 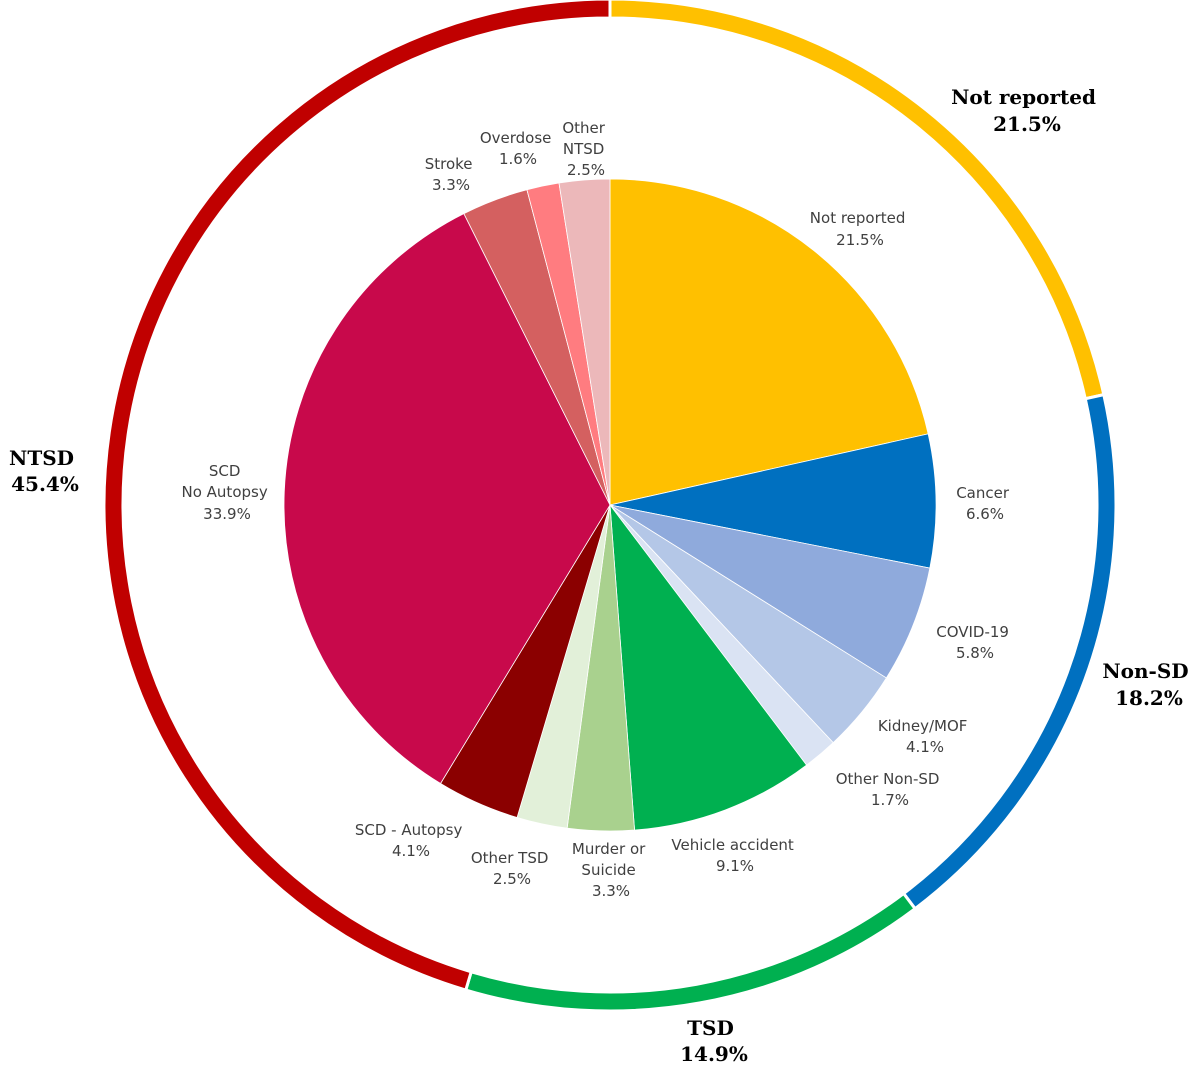 What do you see at coordinates (1148, 684) in the screenshot?
I see `label-outer-non-sd: Non-SD 18.2%` at bounding box center [1148, 684].